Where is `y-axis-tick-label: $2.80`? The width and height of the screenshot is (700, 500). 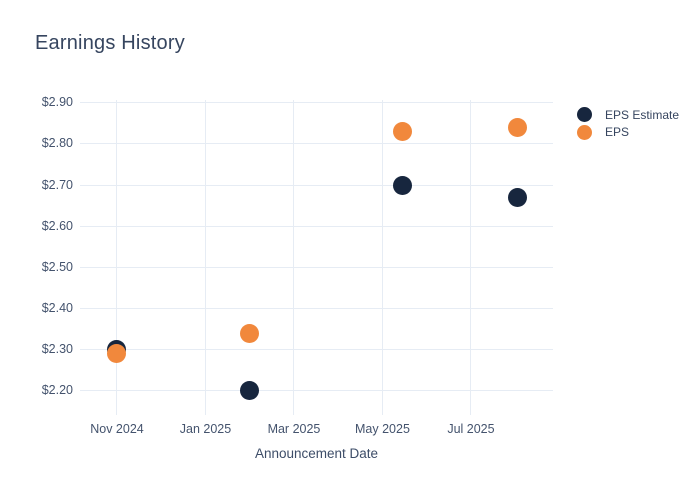 y-axis-tick-label: $2.80 is located at coordinates (57, 143).